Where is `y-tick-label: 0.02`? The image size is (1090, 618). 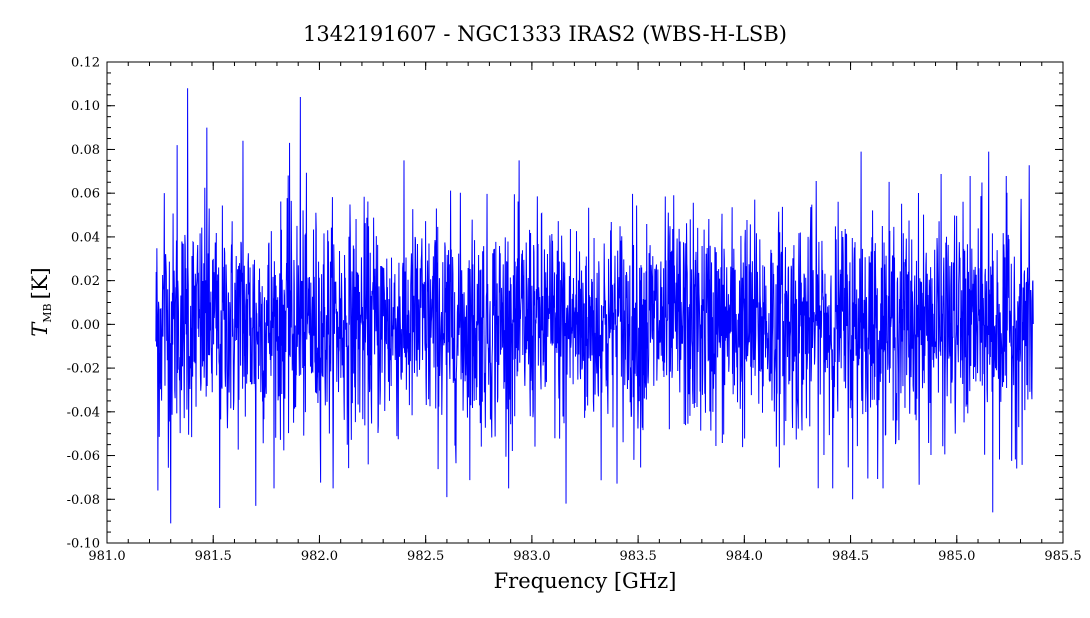 y-tick-label: 0.02 is located at coordinates (85, 281).